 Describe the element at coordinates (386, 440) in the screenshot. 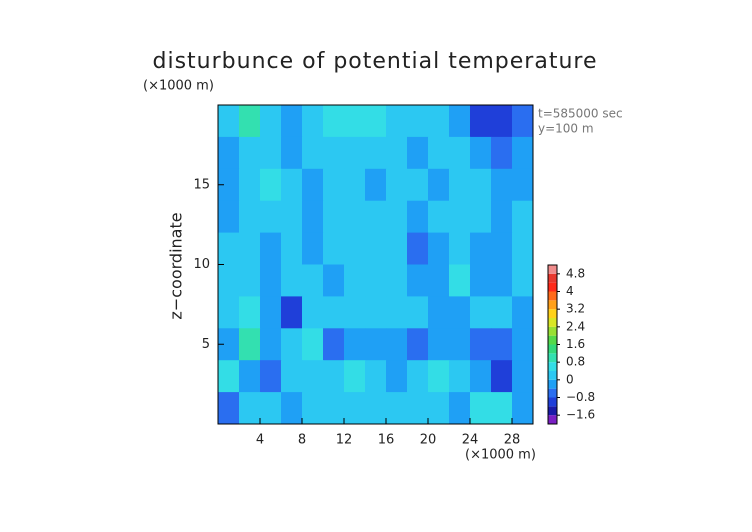

I see `x-tick-label: 16` at that location.